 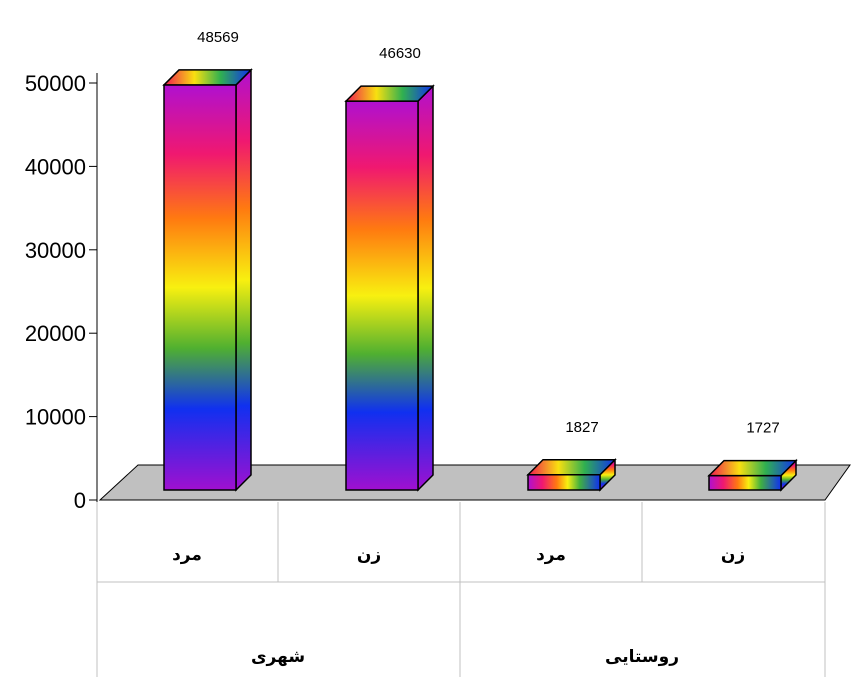 I want to click on group-label: روستایی, so click(x=642, y=657).